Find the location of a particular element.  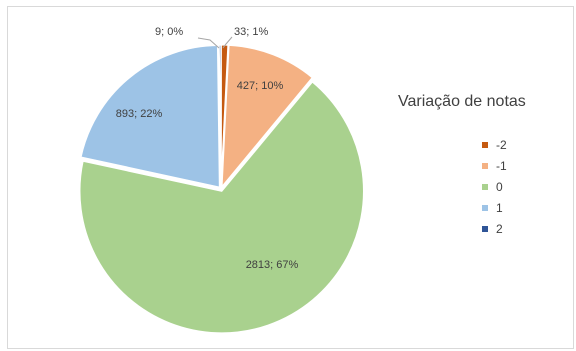

legend: -2 -1 0 1 2 is located at coordinates (494, 187).